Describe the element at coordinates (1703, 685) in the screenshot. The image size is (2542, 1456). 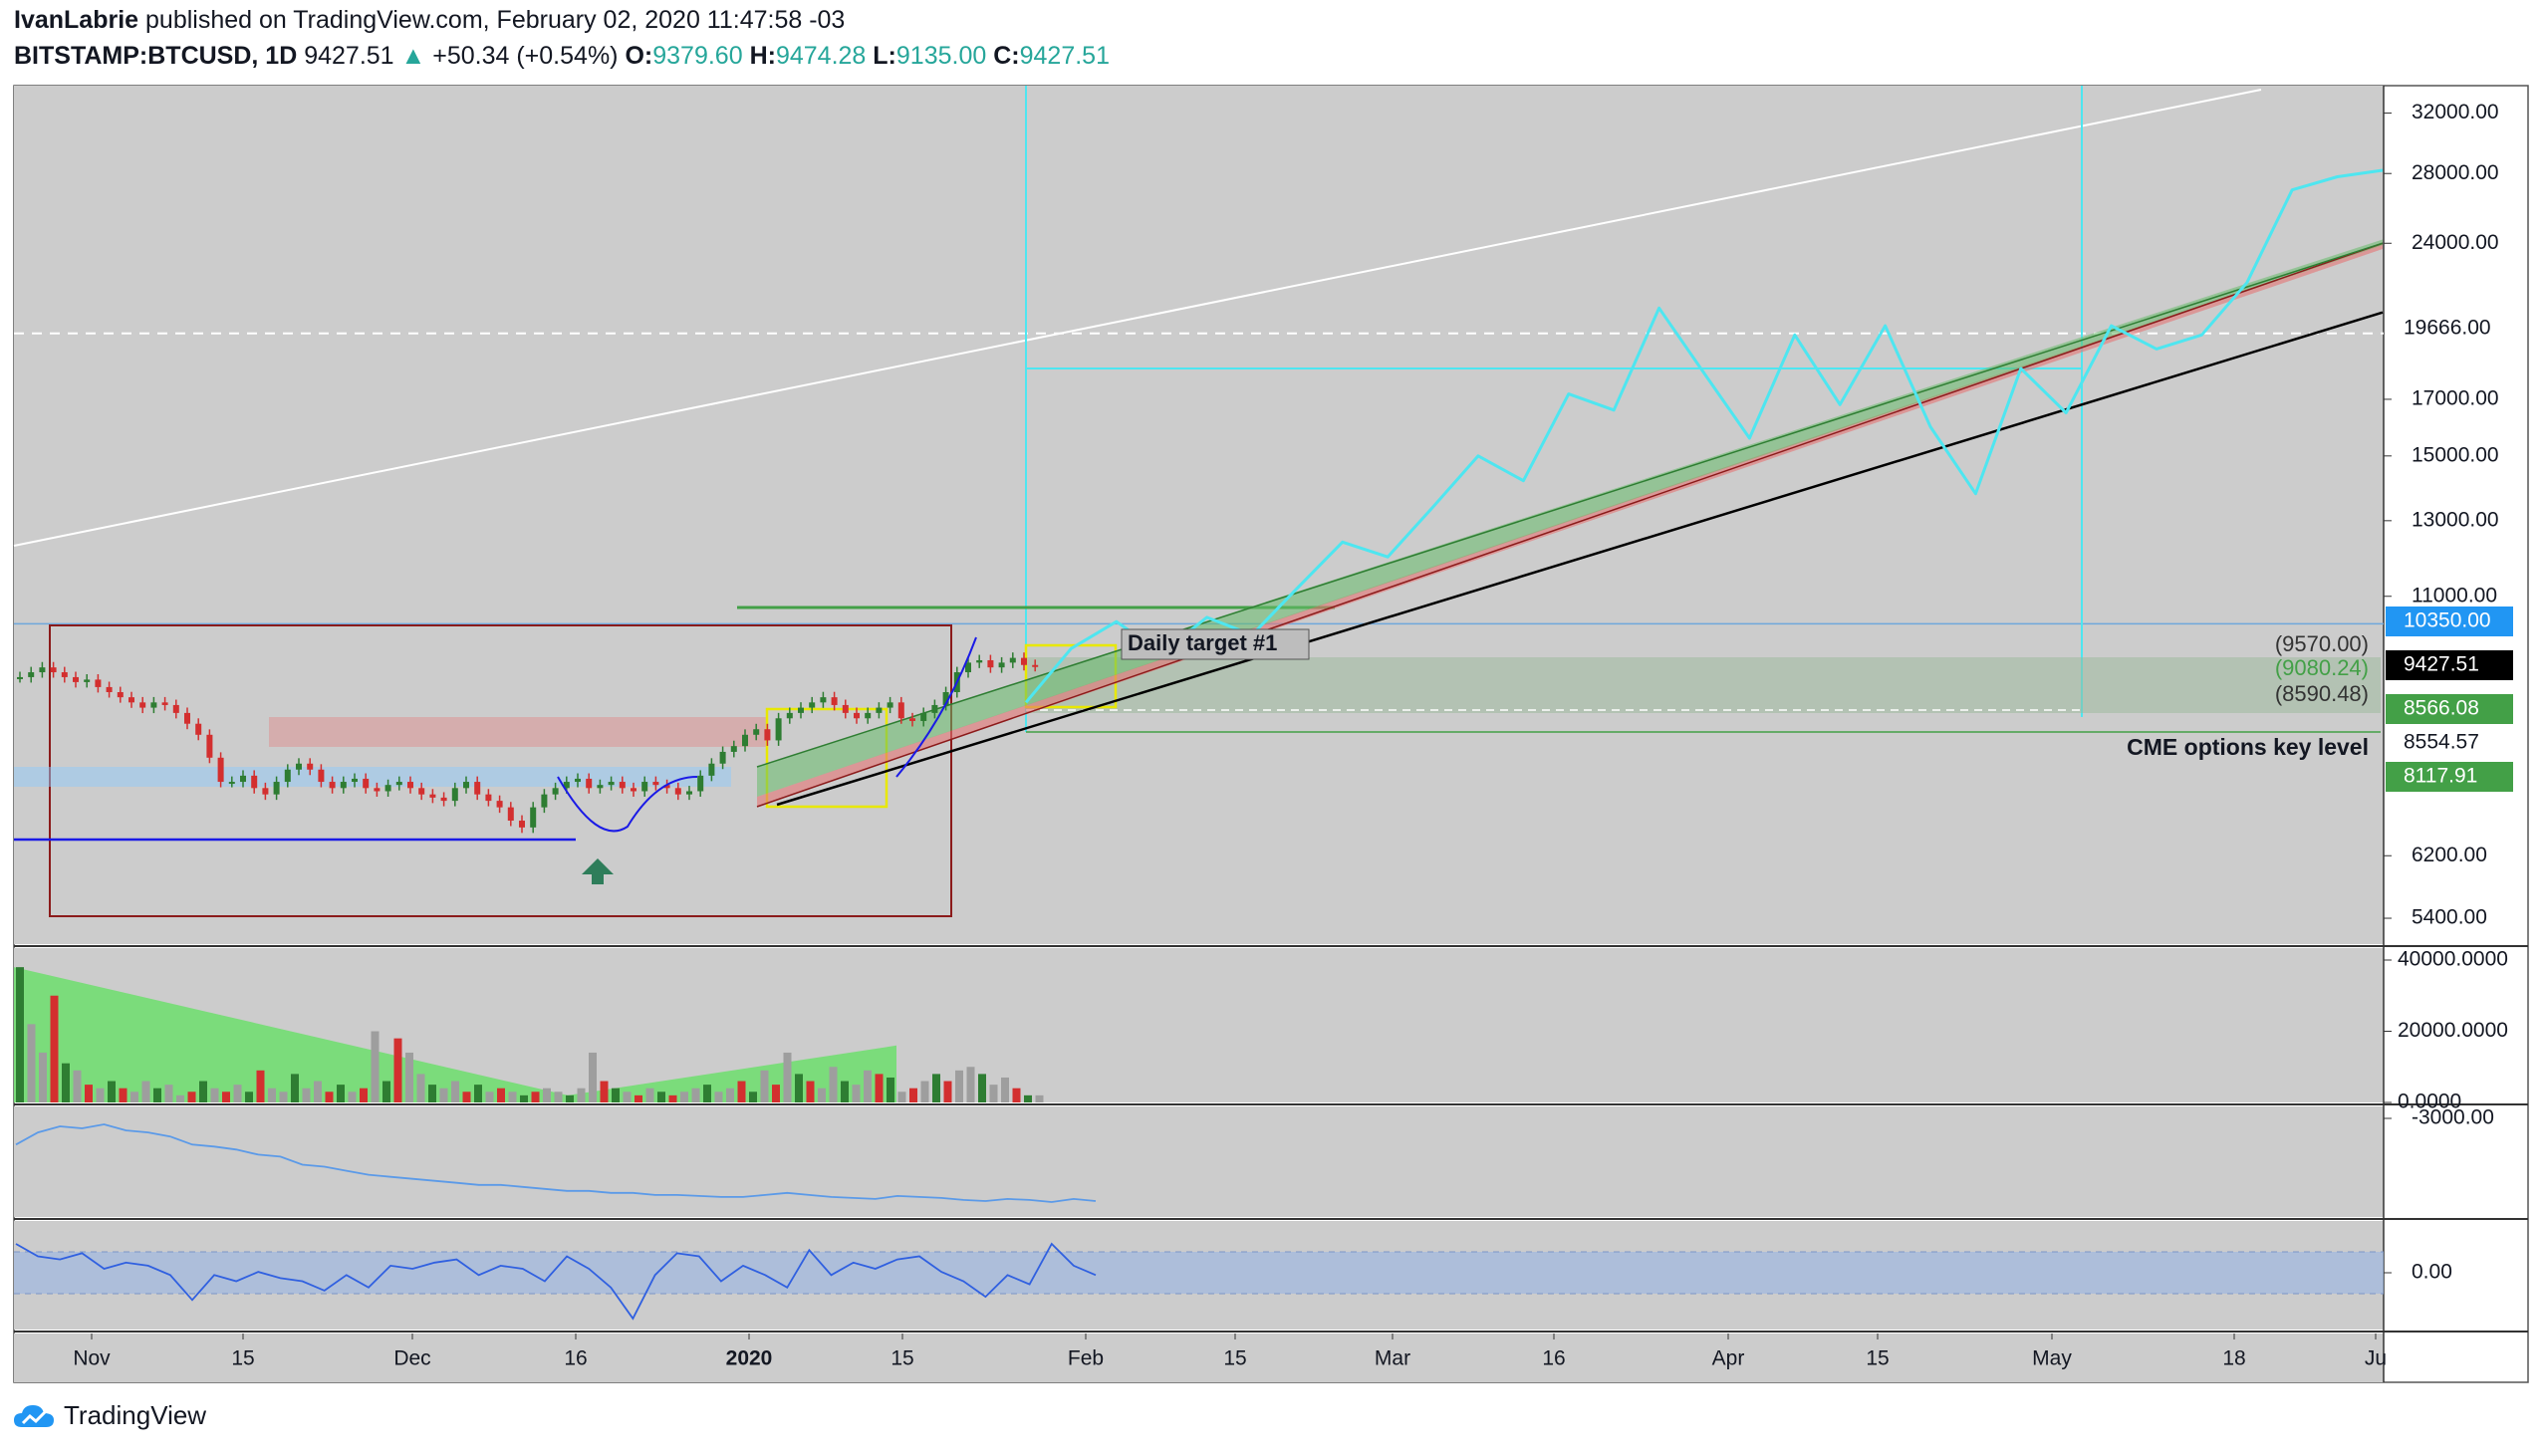
I see `target-zone` at that location.